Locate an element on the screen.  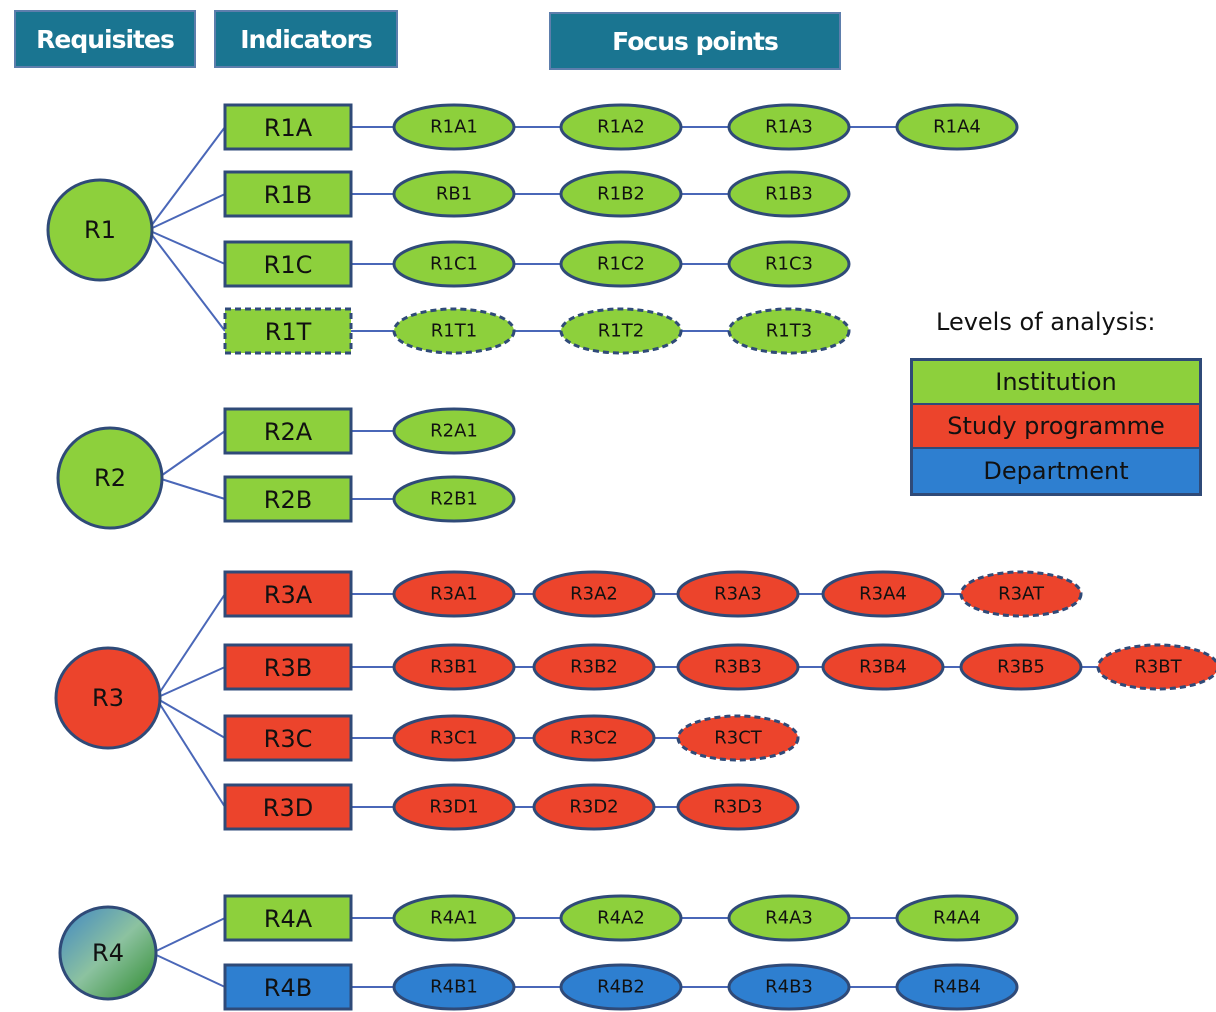
focus-point-label: R3C2 is located at coordinates (594, 738).